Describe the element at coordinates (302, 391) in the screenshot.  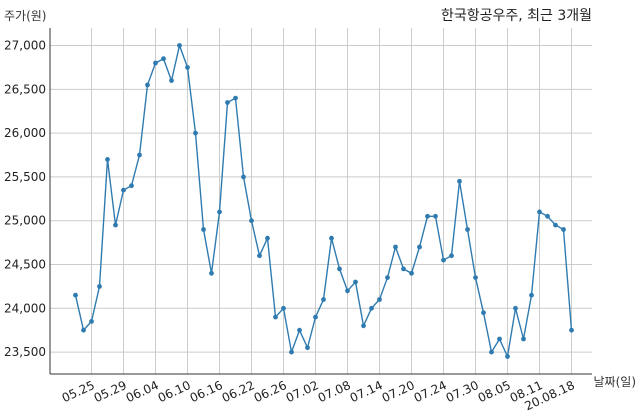
I see `x-tick-label: 07.02` at that location.